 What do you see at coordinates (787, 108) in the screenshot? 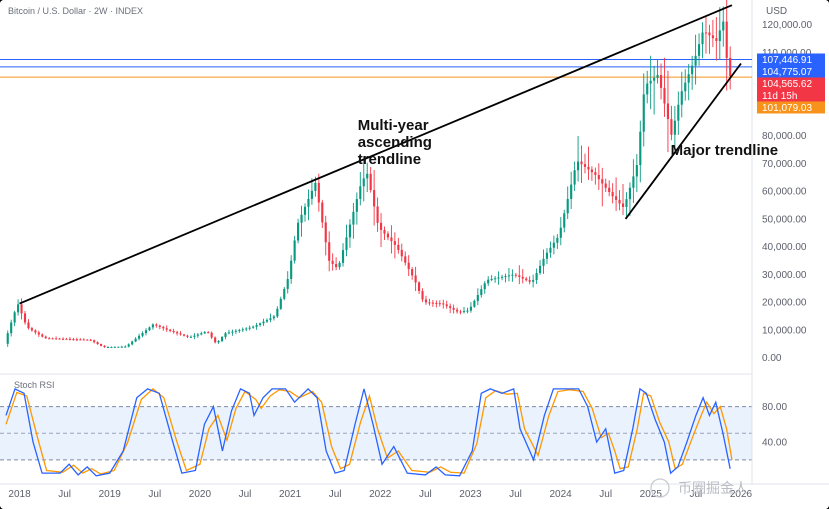
I see `price-badge-label: 101,079.03` at bounding box center [787, 108].